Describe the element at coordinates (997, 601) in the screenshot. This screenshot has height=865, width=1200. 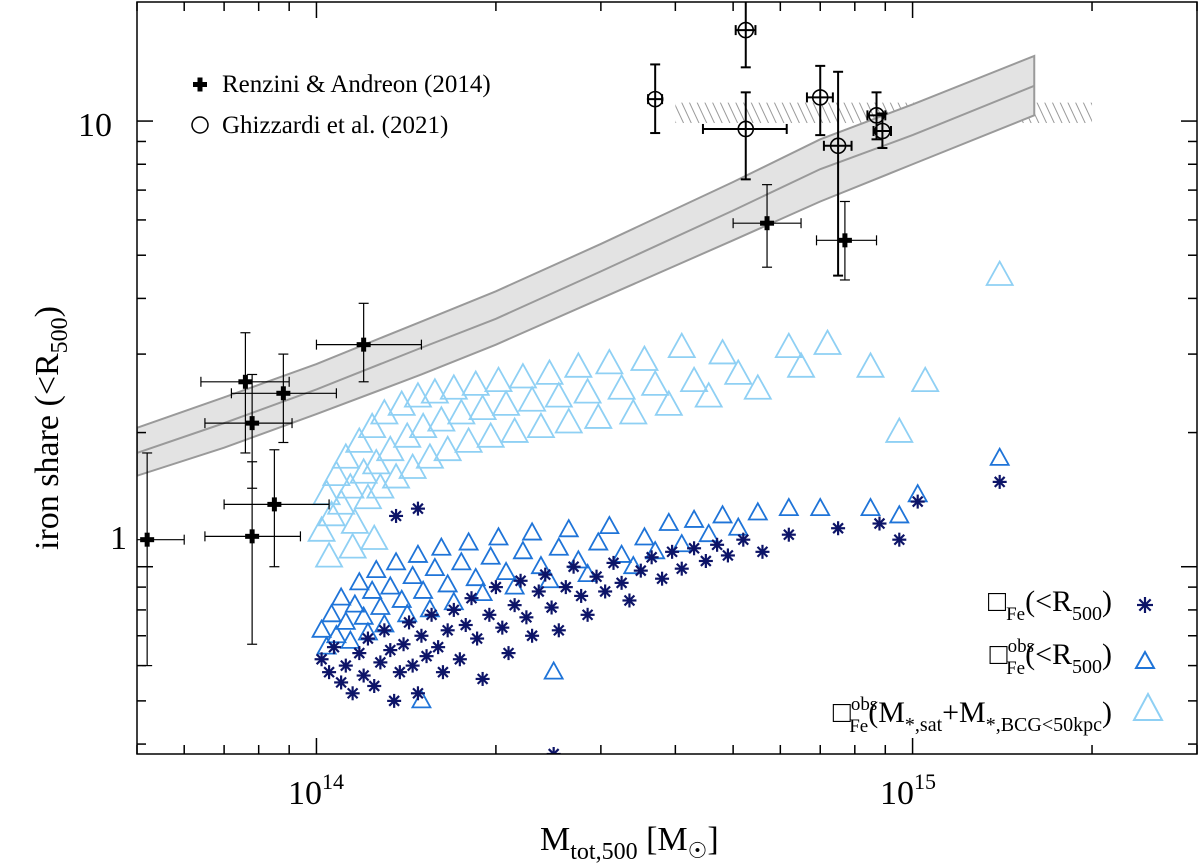
I see `legend-sim-symbol-glyph: □` at that location.